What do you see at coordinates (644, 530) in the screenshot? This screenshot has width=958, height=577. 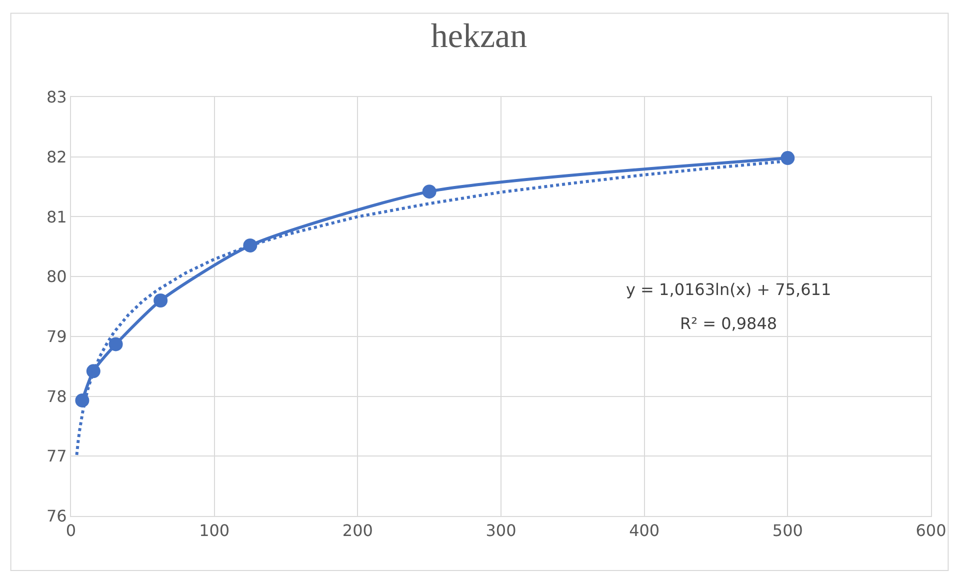 I see `x-tick-label: 400` at bounding box center [644, 530].